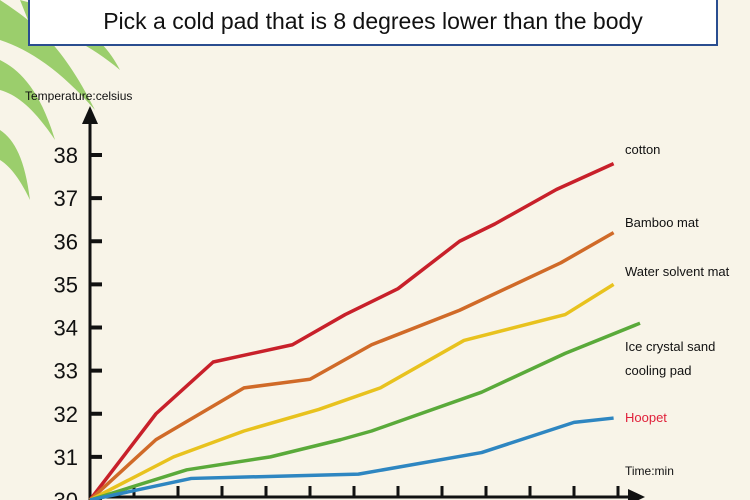 The width and height of the screenshot is (750, 500). I want to click on y-axis-label: Temperature:celsius, so click(79, 96).